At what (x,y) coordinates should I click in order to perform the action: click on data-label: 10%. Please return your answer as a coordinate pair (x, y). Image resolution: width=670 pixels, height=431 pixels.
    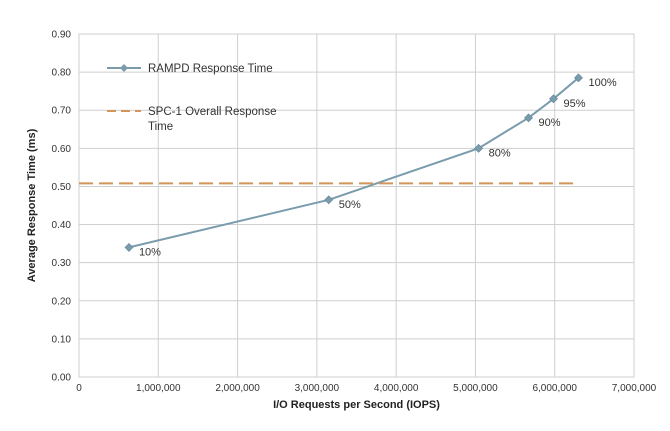
    Looking at the image, I should click on (150, 252).